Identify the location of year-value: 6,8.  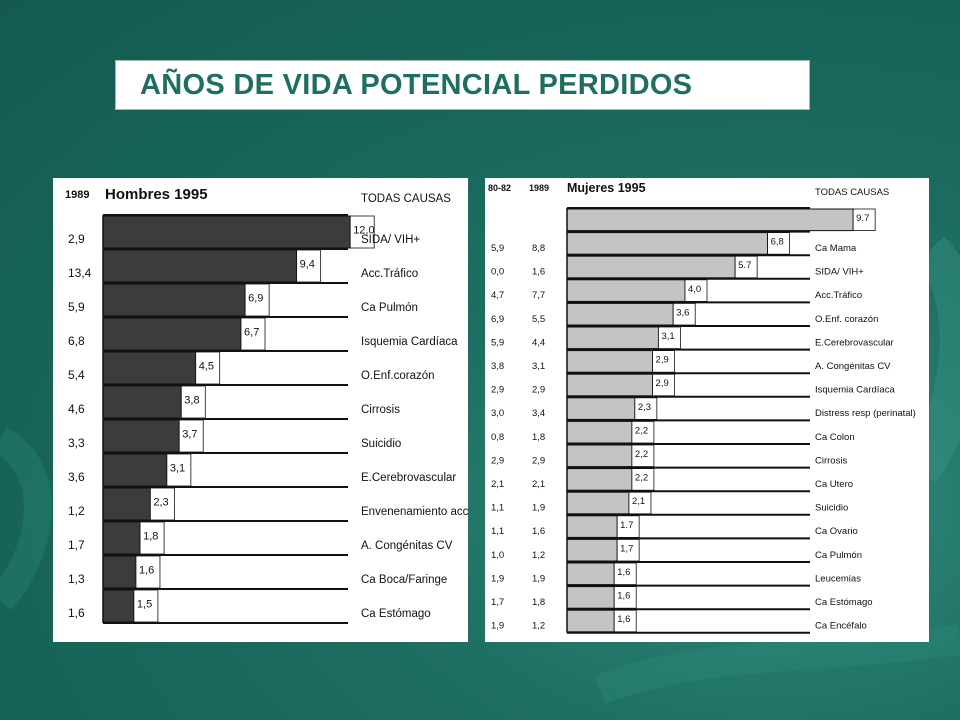
(76, 341).